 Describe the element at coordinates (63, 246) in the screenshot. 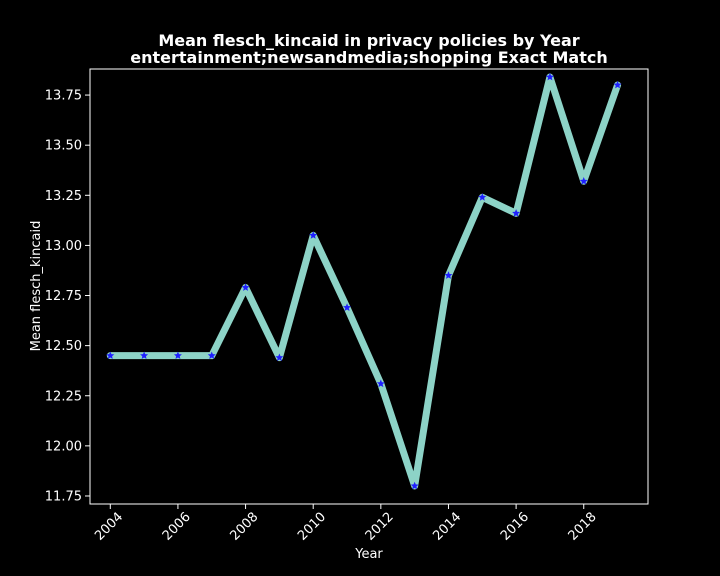

I see `y-tick-label: 13.00` at that location.